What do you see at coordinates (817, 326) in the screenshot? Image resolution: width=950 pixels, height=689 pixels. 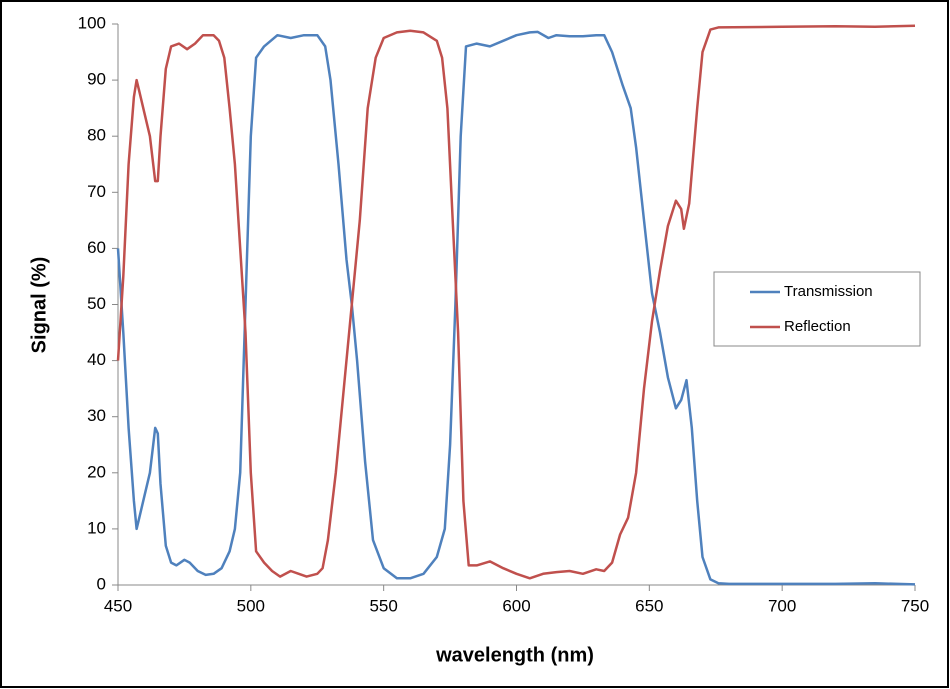 I see `legend-label: Reflection` at bounding box center [817, 326].